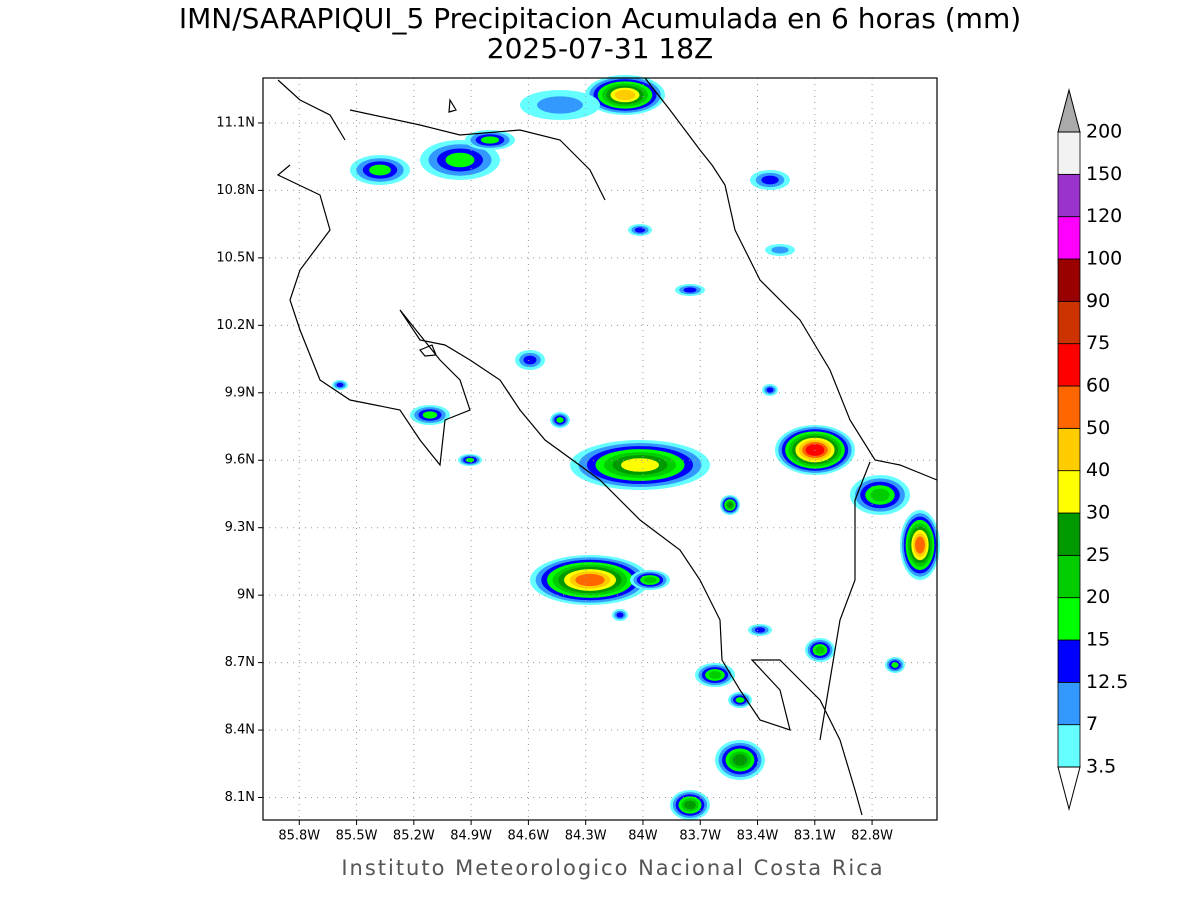 The height and width of the screenshot is (900, 1200). I want to click on y-tick-label: 11.1N, so click(235, 122).